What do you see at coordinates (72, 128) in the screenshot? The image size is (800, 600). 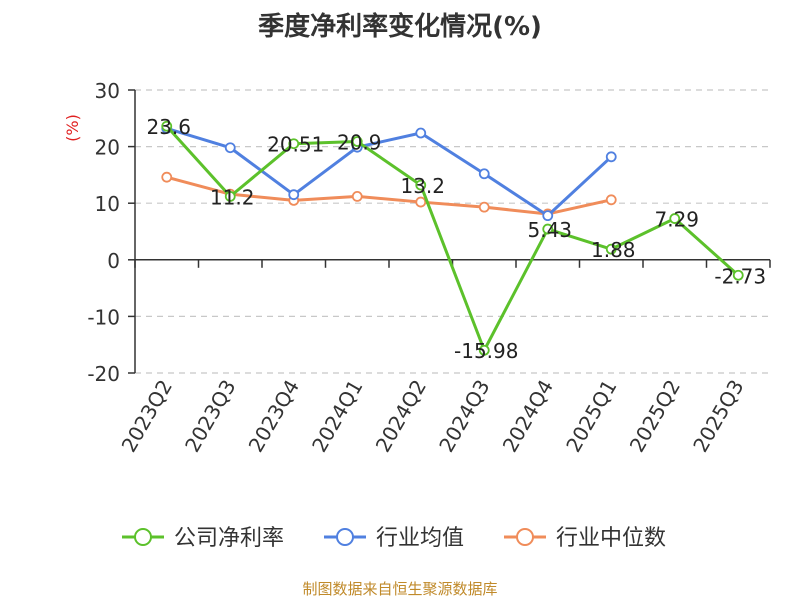 I see `y-axis-label: (%)` at bounding box center [72, 128].